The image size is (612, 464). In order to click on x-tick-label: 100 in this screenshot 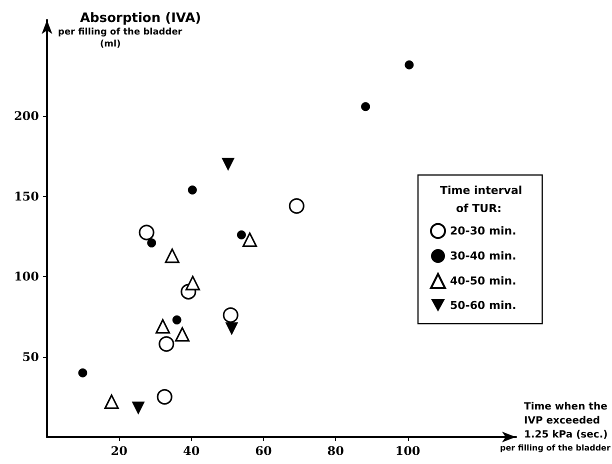, I will do `click(407, 451)`.